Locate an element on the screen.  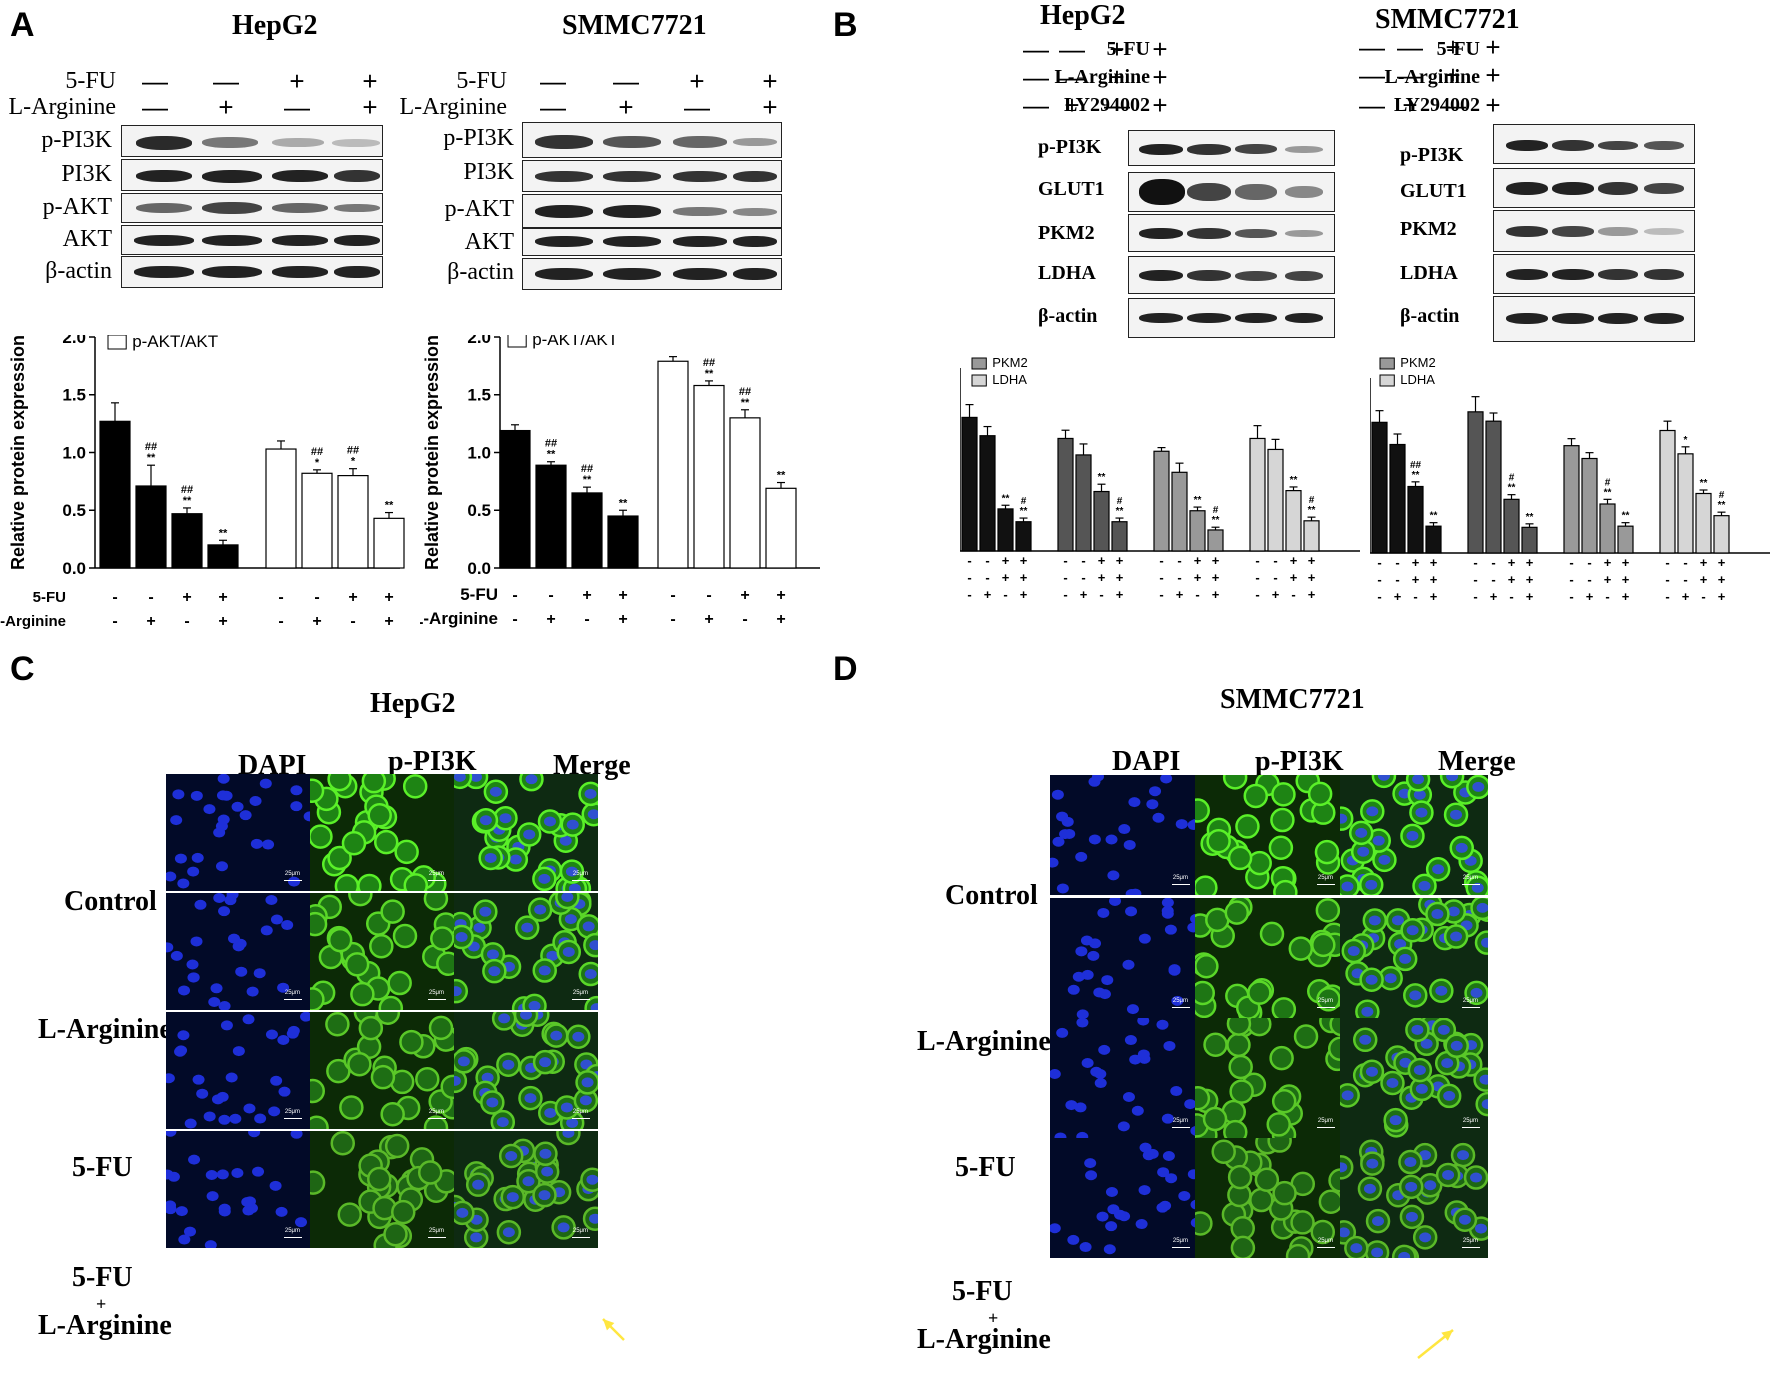
panel-a-smmc-title: SMMC7721 is located at coordinates (634, 25).